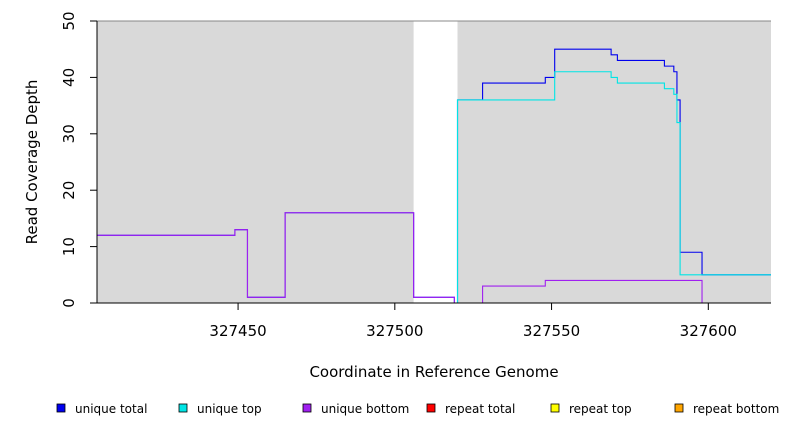 This screenshot has width=792, height=432. Describe the element at coordinates (551, 331) in the screenshot. I see `x-tick-label: 327550` at that location.